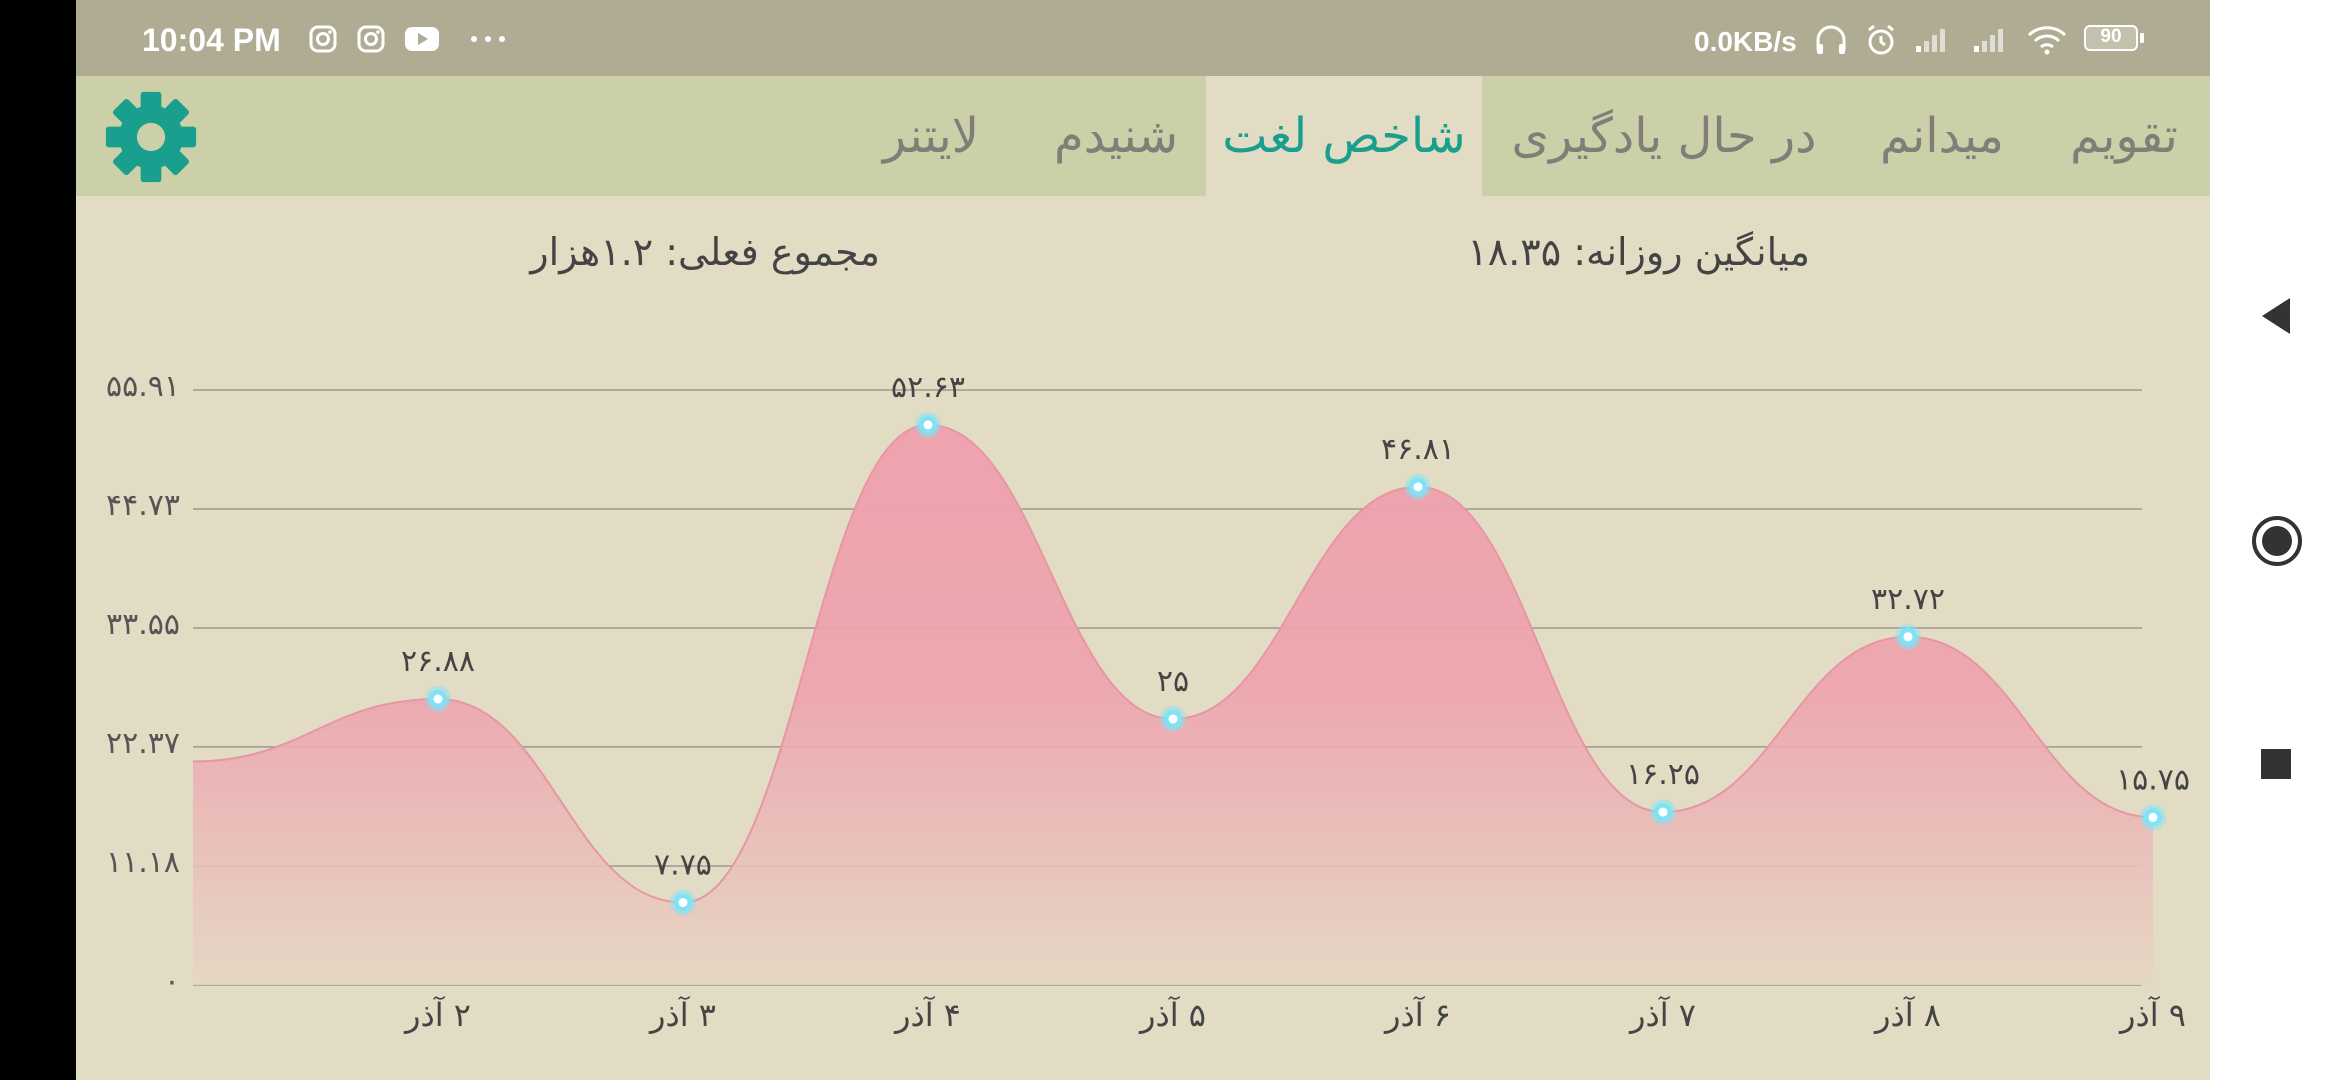 The width and height of the screenshot is (2340, 1080). Describe the element at coordinates (2276, 764) in the screenshot. I see `recents-square-icon` at that location.